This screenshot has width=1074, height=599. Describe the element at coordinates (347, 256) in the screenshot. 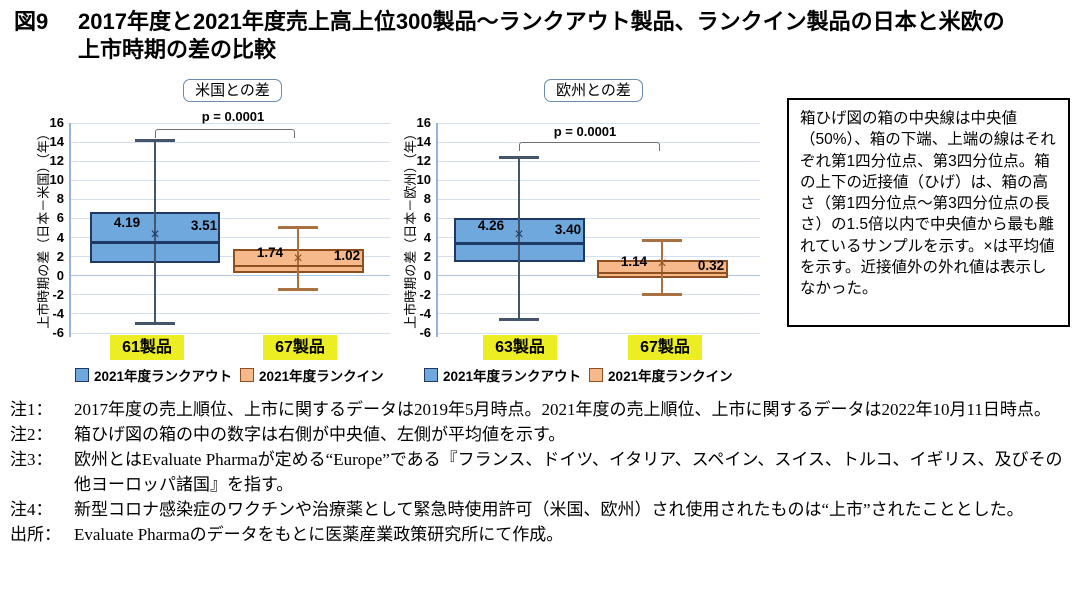

I see `median-value-label: 1.02` at that location.